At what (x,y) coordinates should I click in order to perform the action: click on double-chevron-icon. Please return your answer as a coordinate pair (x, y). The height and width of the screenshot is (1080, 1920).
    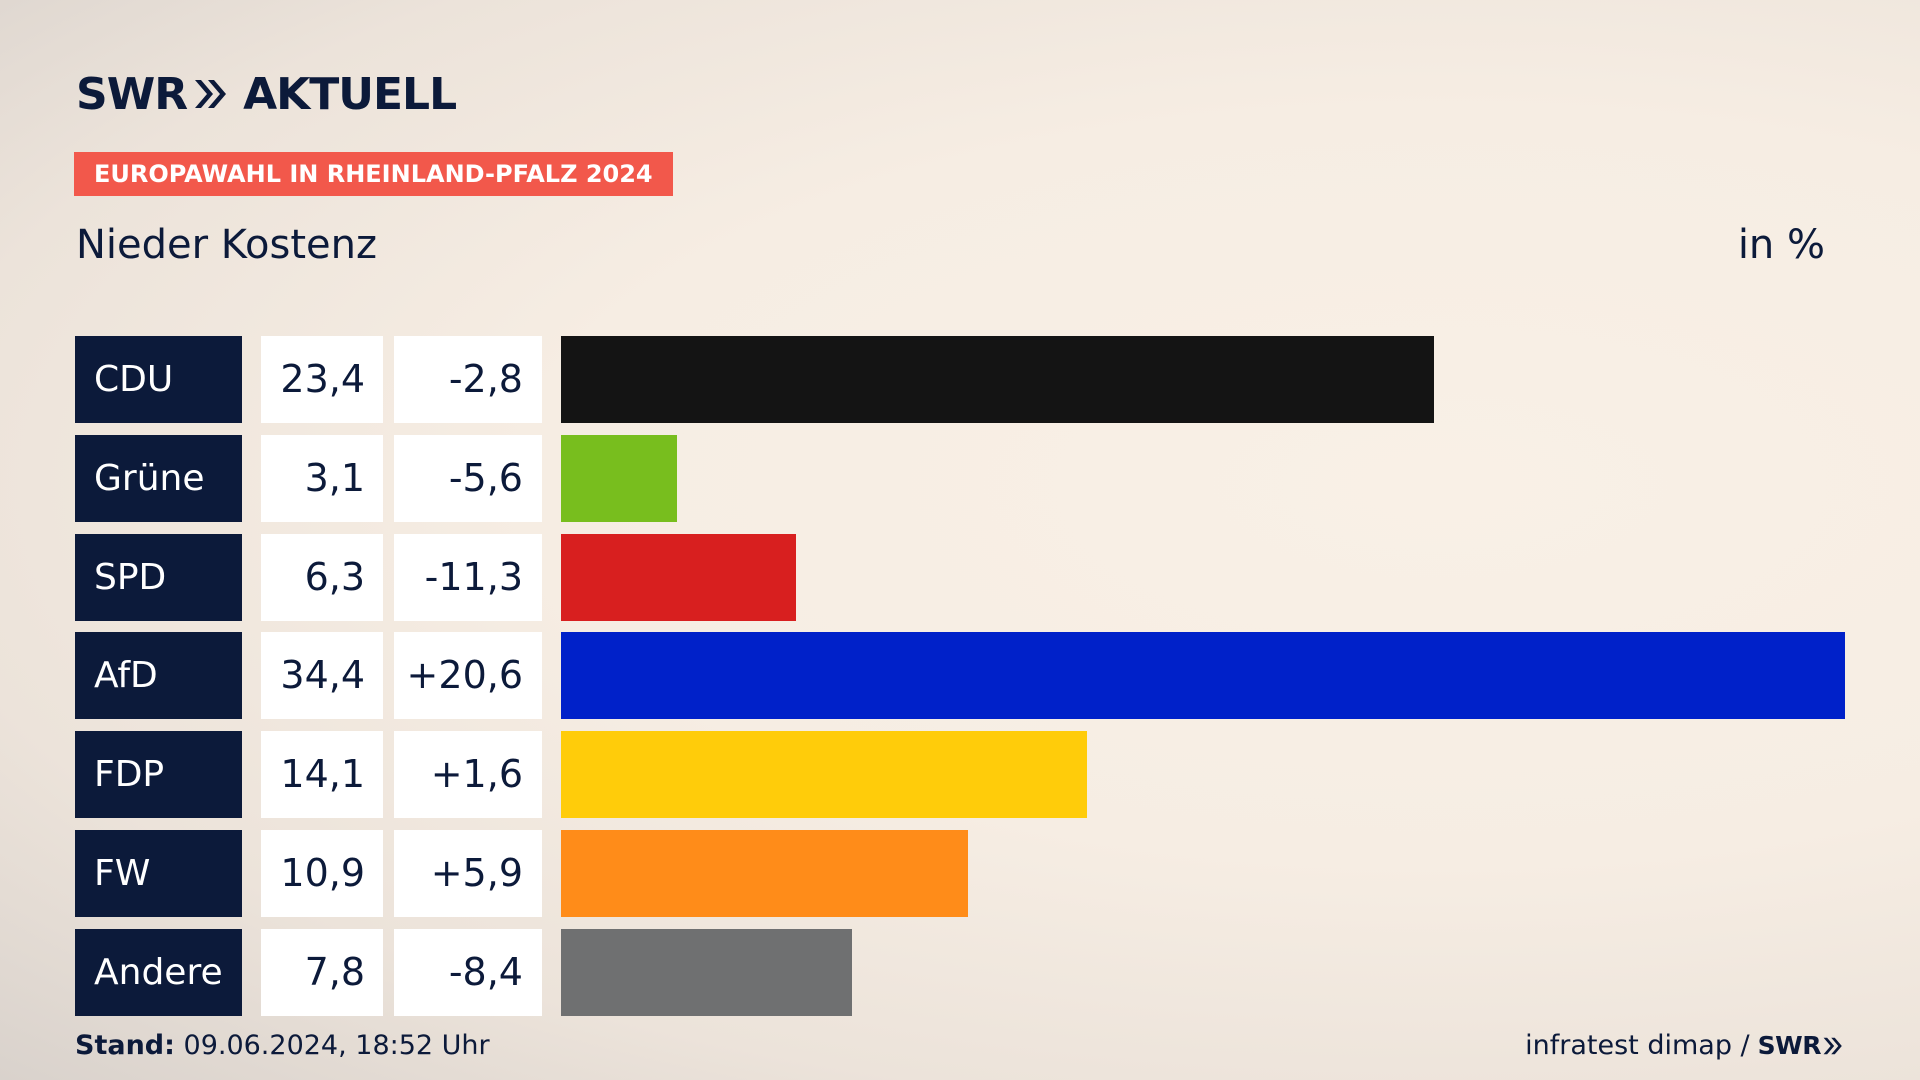
    Looking at the image, I should click on (211, 94).